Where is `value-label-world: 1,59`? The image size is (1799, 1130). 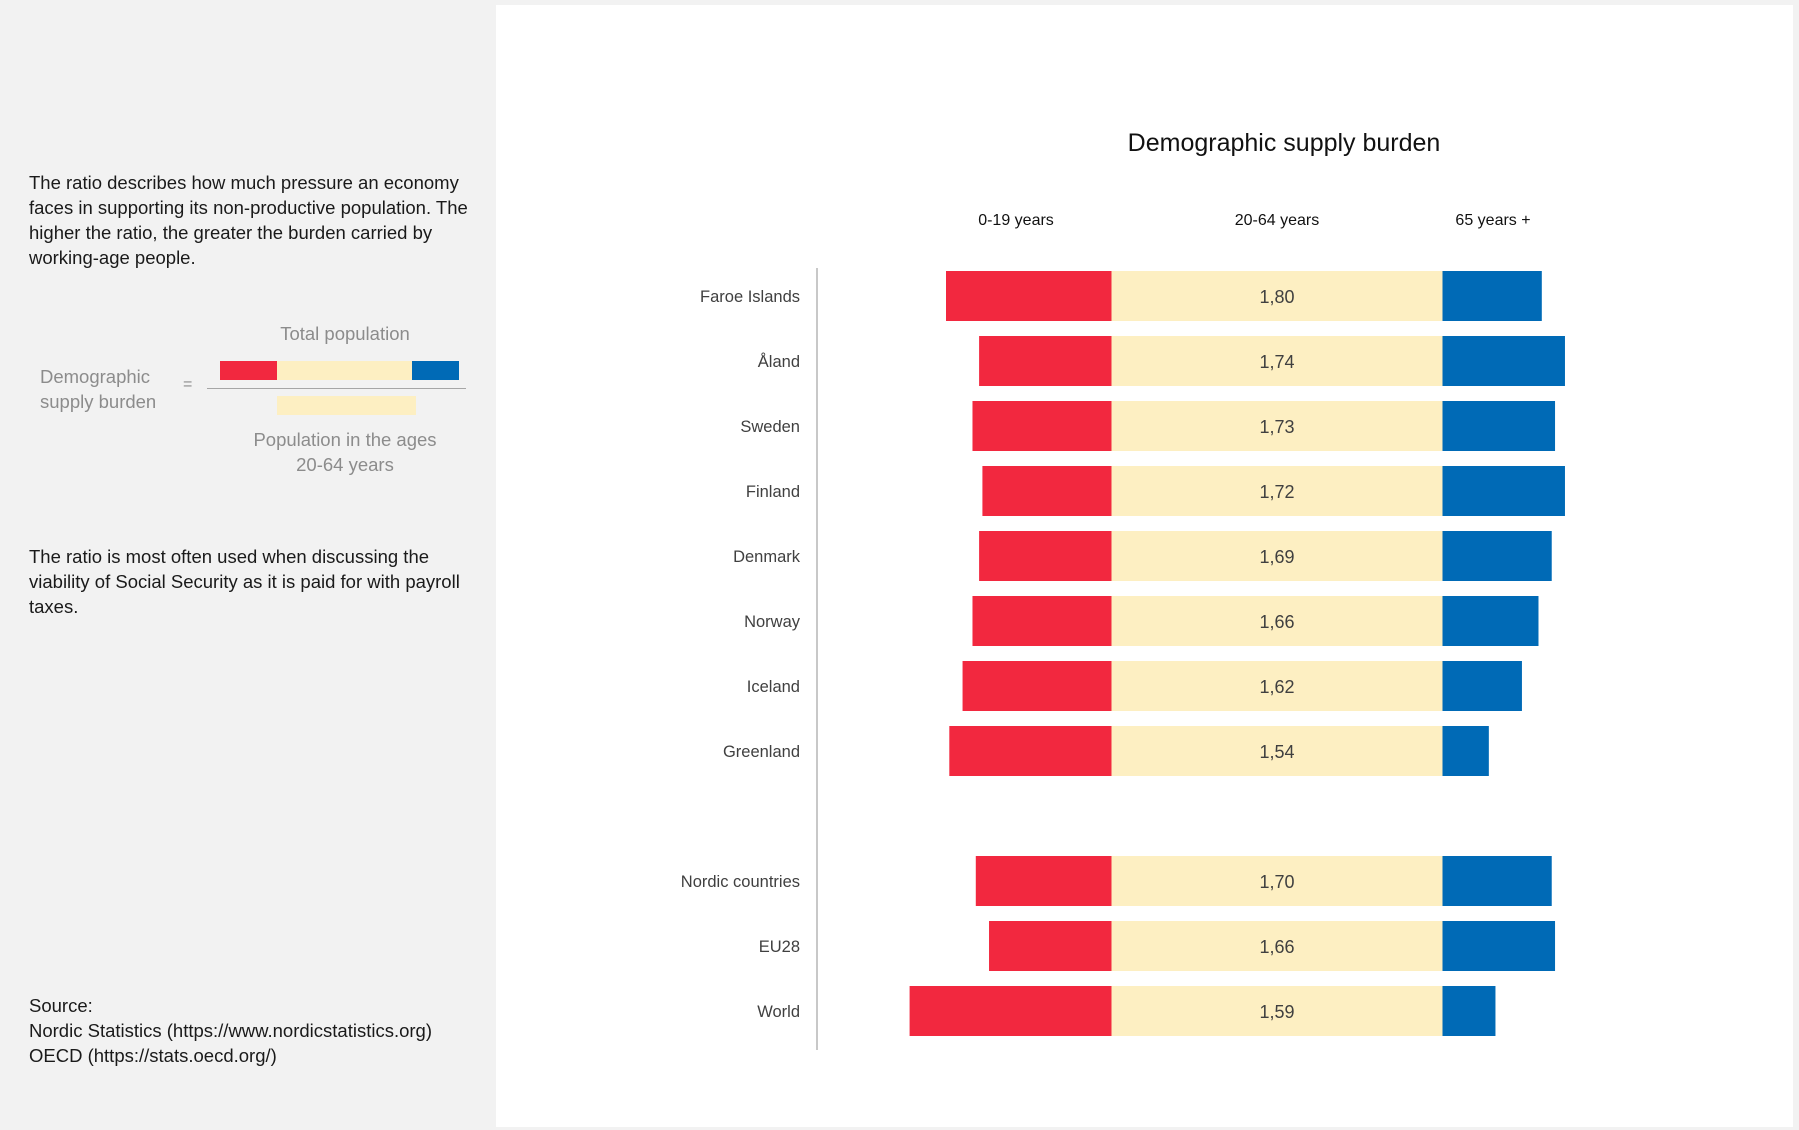
value-label-world: 1,59 is located at coordinates (1276, 1012).